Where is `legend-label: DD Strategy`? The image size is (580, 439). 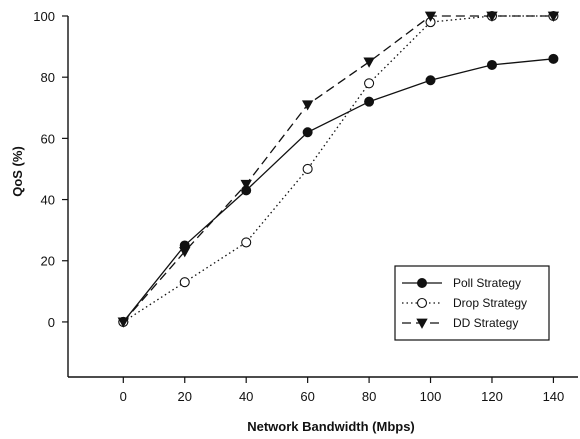 legend-label: DD Strategy is located at coordinates (485, 323).